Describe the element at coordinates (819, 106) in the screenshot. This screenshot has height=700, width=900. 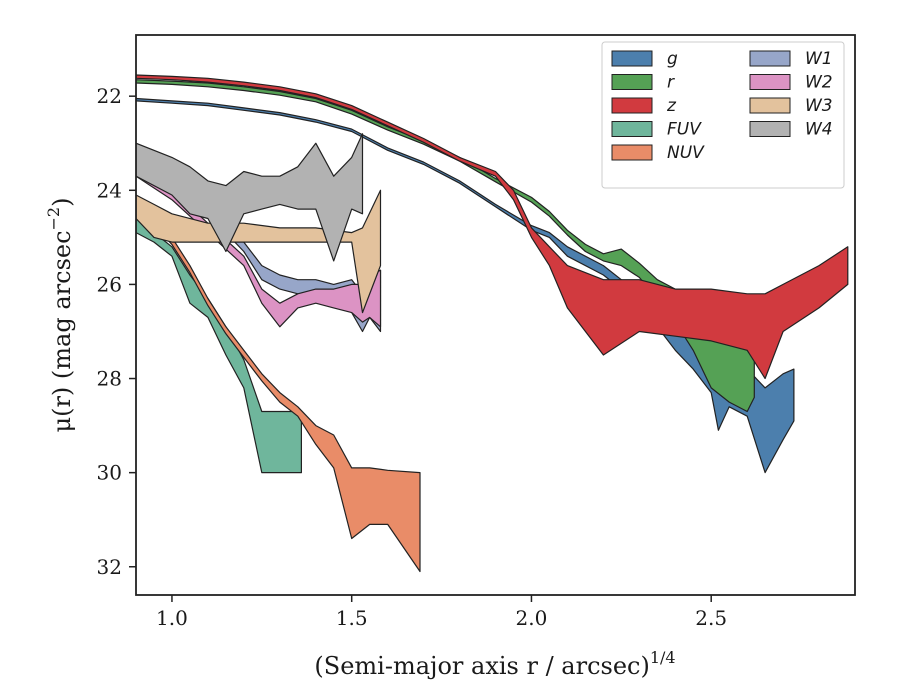
I see `legend-label-w3: W3` at that location.